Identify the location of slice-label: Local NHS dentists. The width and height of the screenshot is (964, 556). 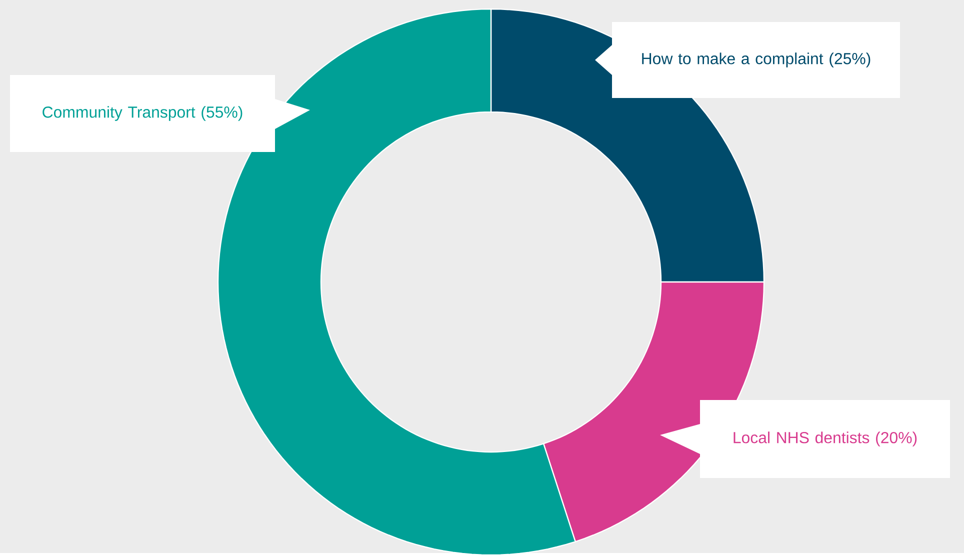
(802, 438).